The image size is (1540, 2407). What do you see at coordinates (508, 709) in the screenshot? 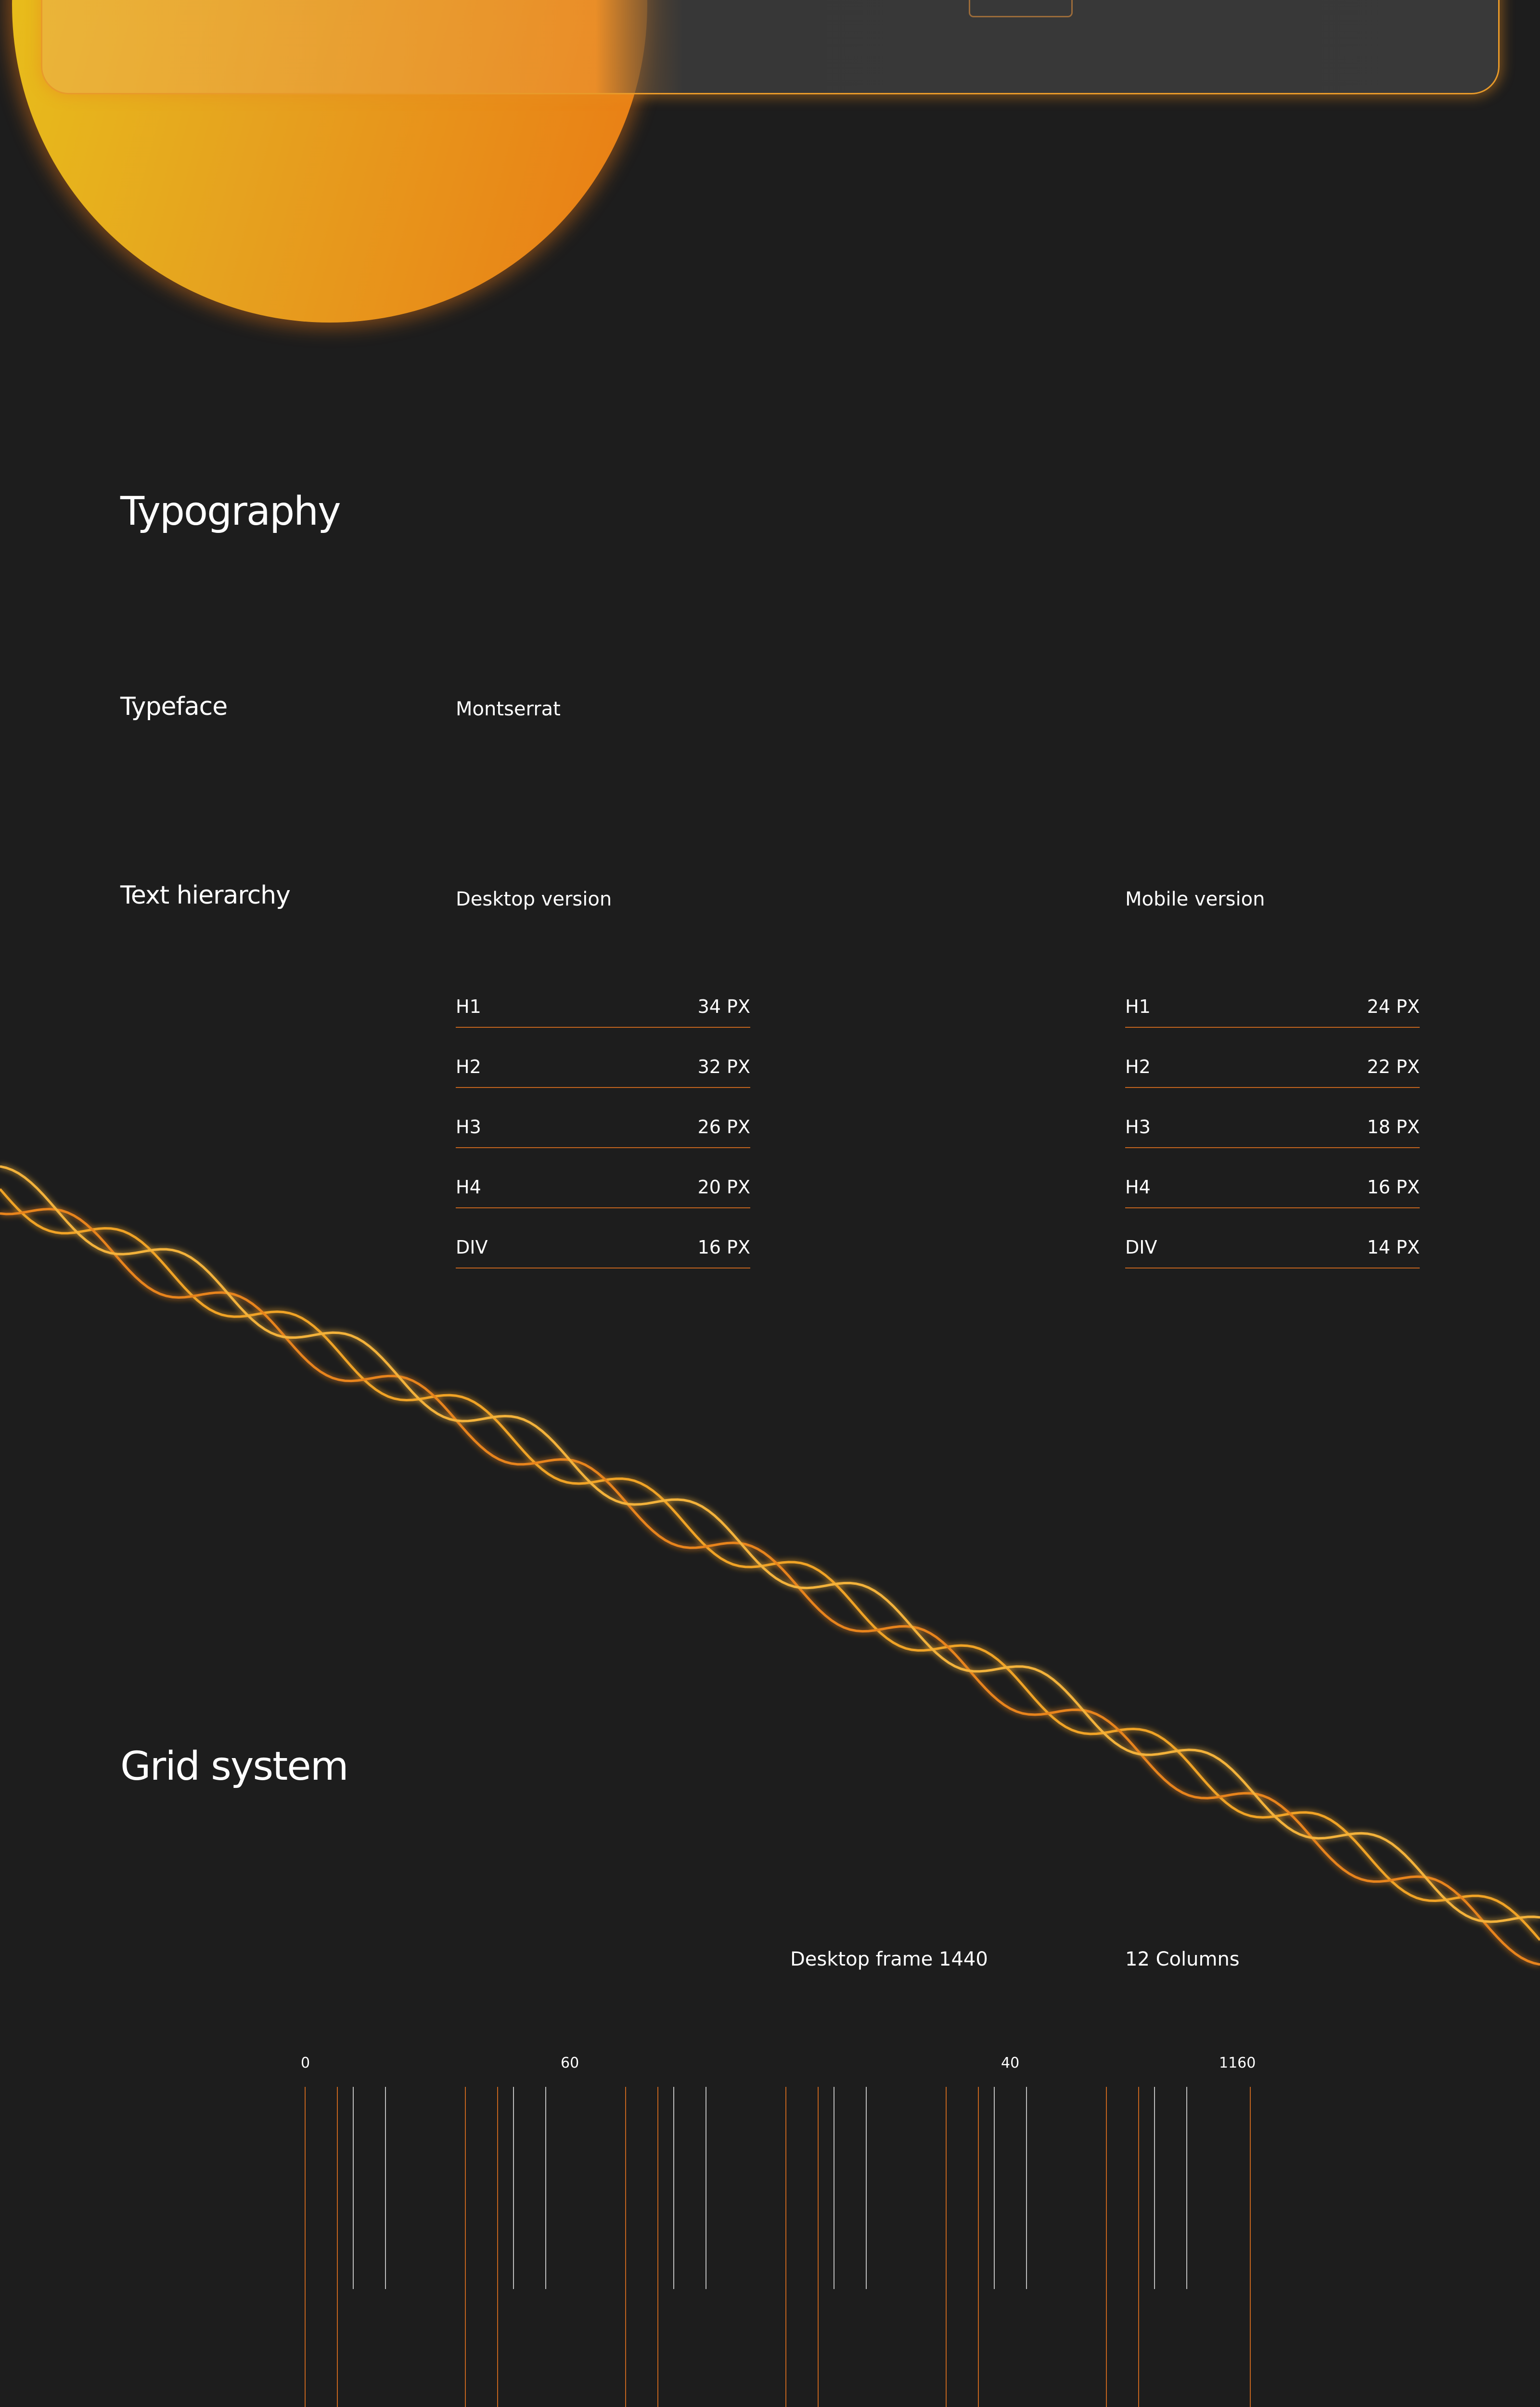
I see `typeface-value: Montserrat` at bounding box center [508, 709].